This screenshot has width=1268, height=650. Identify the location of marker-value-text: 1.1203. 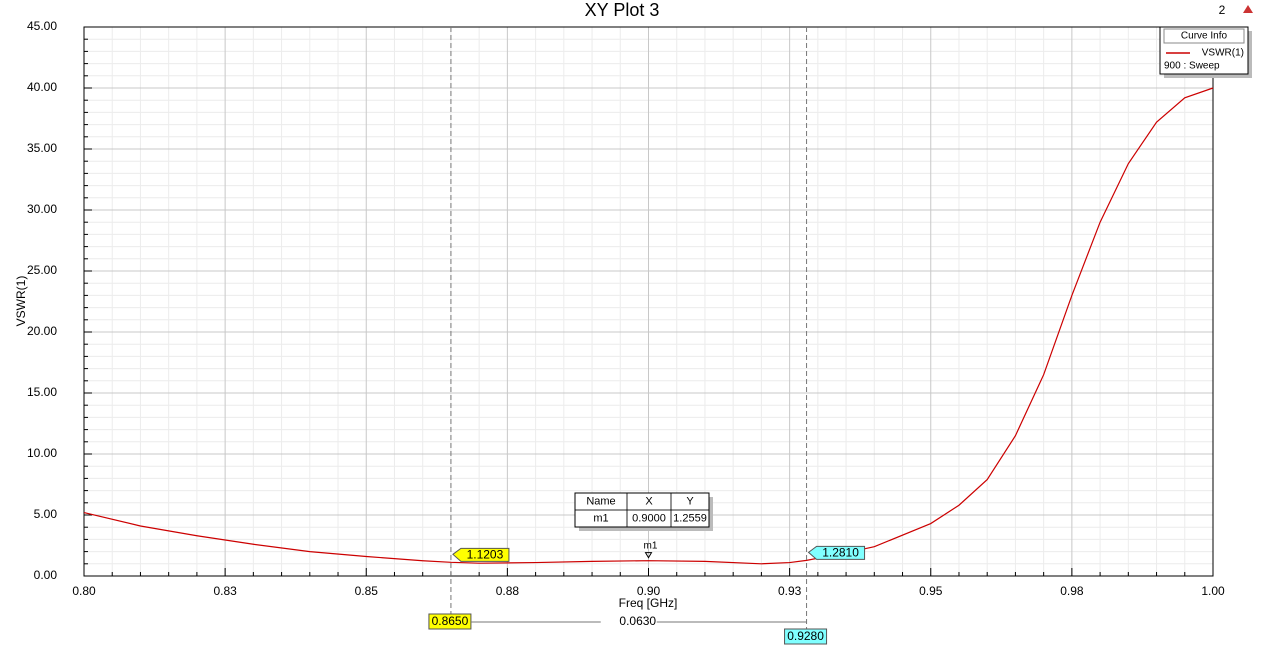
(485, 555).